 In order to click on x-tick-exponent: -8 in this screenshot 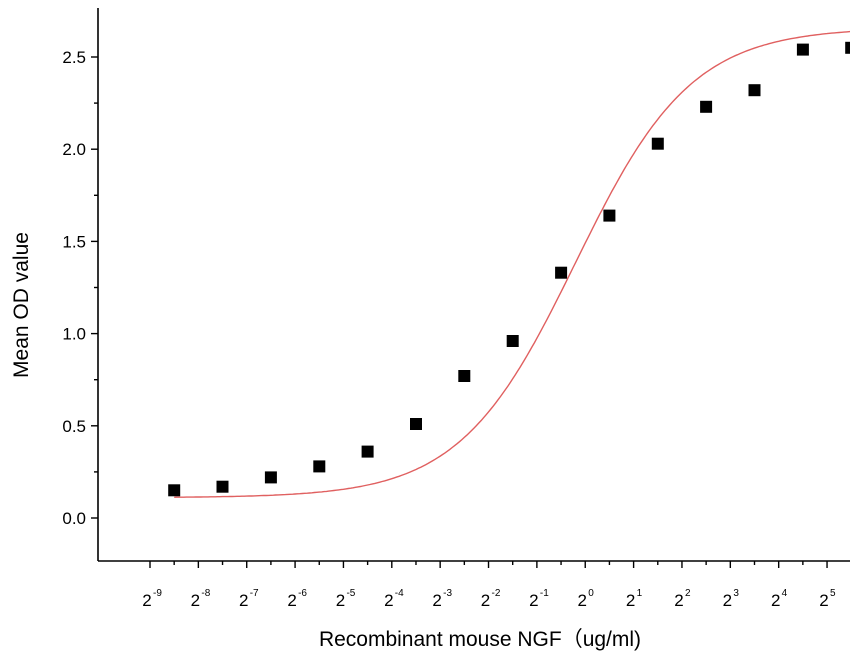, I will do `click(205, 593)`.